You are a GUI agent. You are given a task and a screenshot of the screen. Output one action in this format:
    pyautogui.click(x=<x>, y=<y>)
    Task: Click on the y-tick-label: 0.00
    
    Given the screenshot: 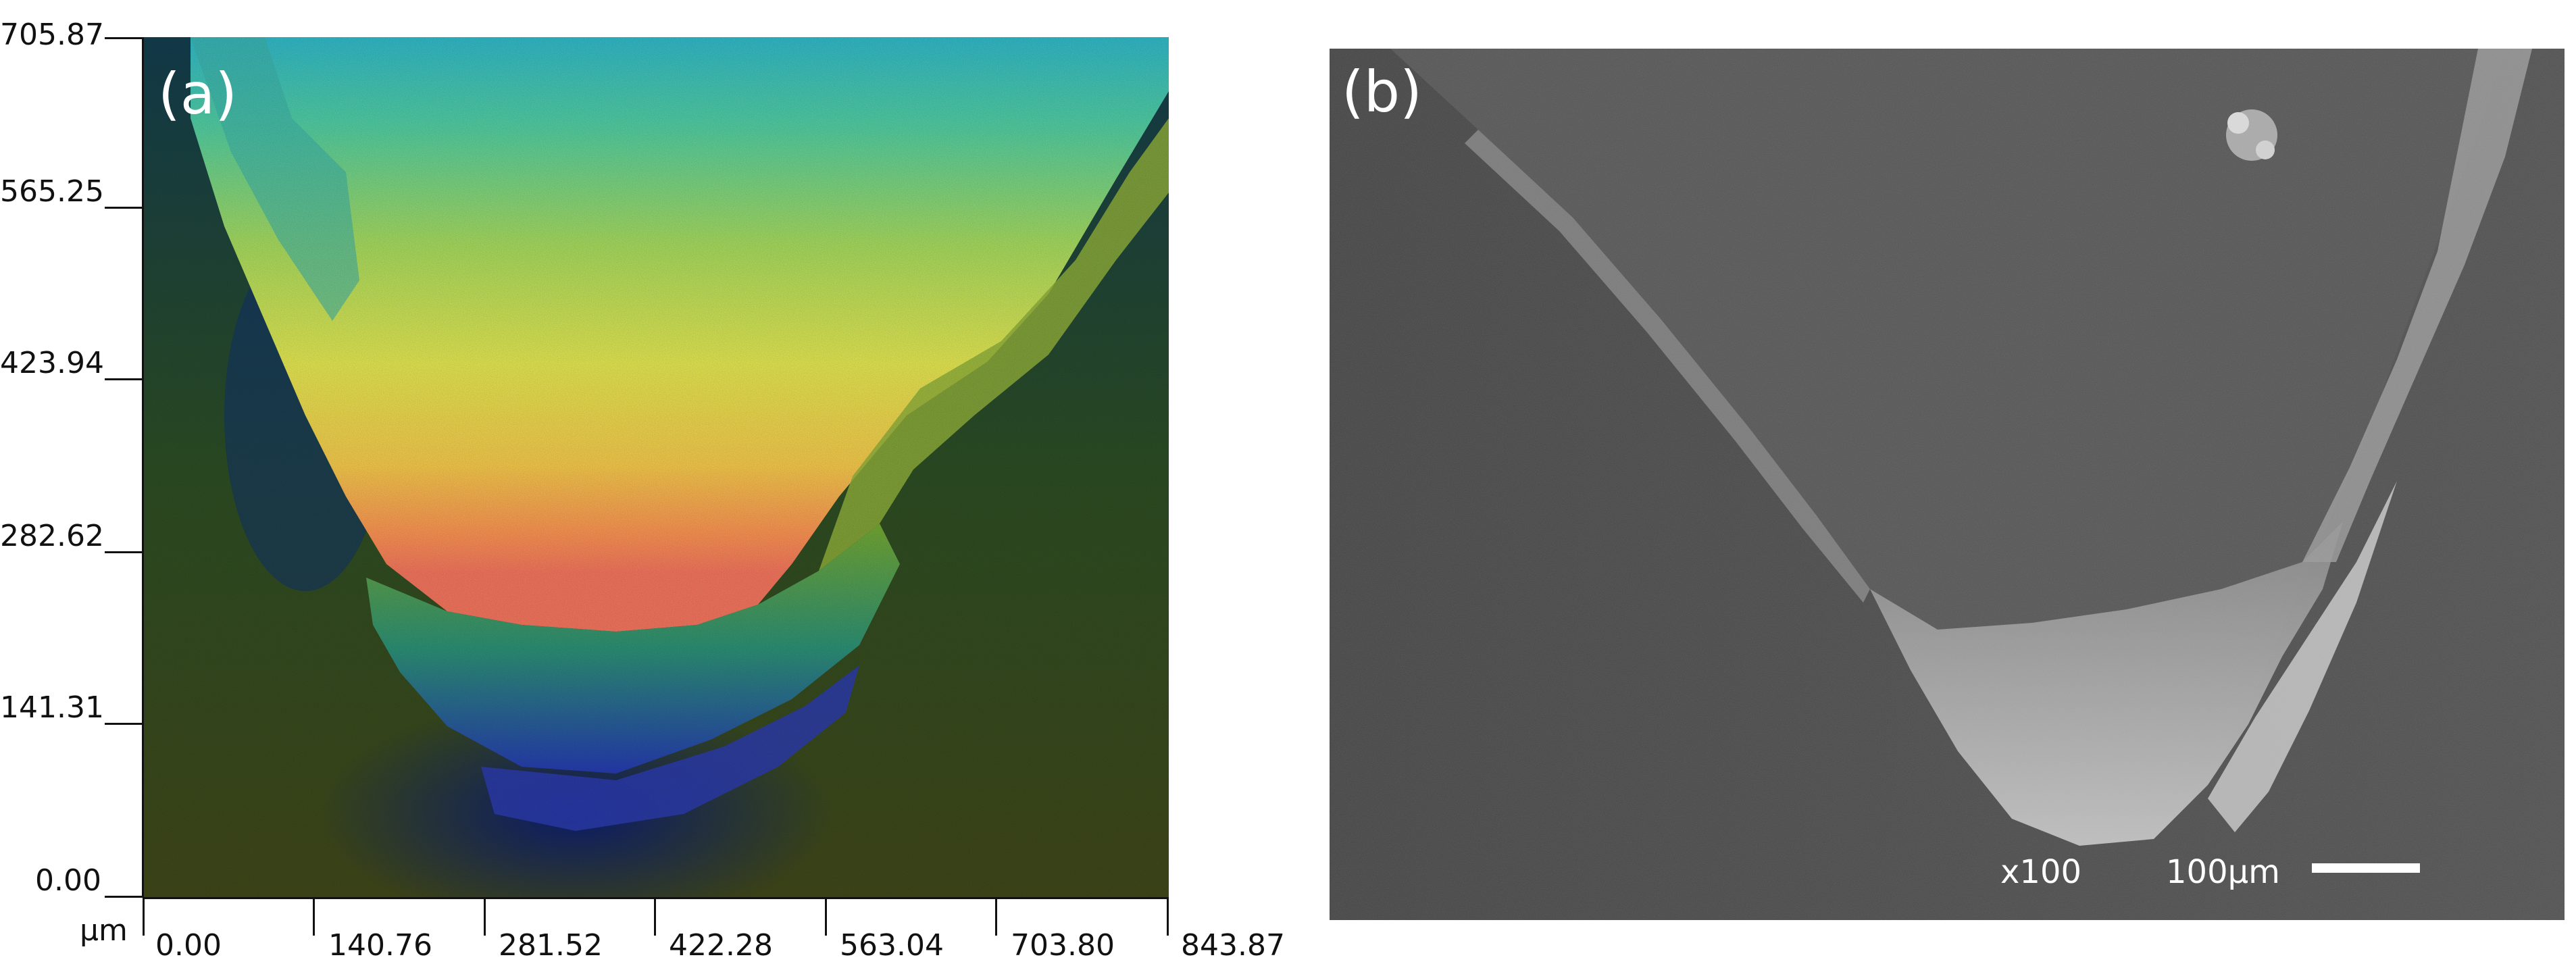 What is the action you would take?
    pyautogui.click(x=68, y=880)
    